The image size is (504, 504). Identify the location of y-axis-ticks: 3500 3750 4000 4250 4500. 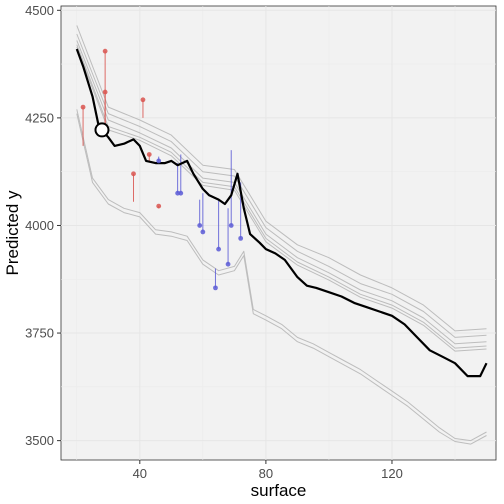
(43, 225).